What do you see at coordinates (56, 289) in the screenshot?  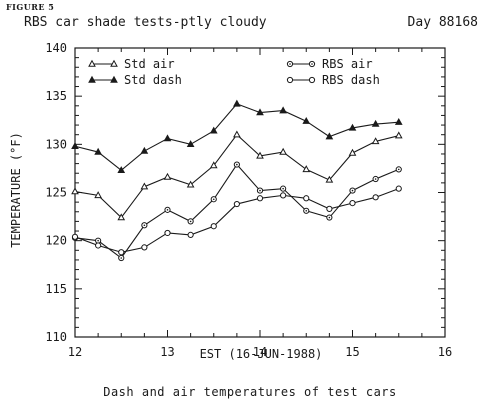 I see `y-tick-label: 115` at bounding box center [56, 289].